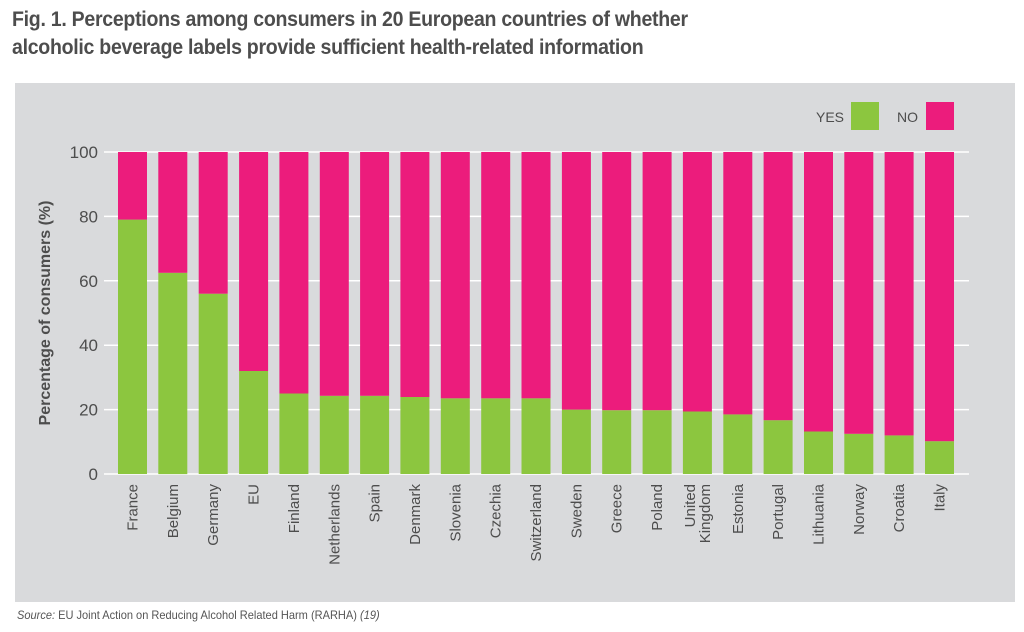  I want to click on x-tick-label: Germany, so click(213, 515).